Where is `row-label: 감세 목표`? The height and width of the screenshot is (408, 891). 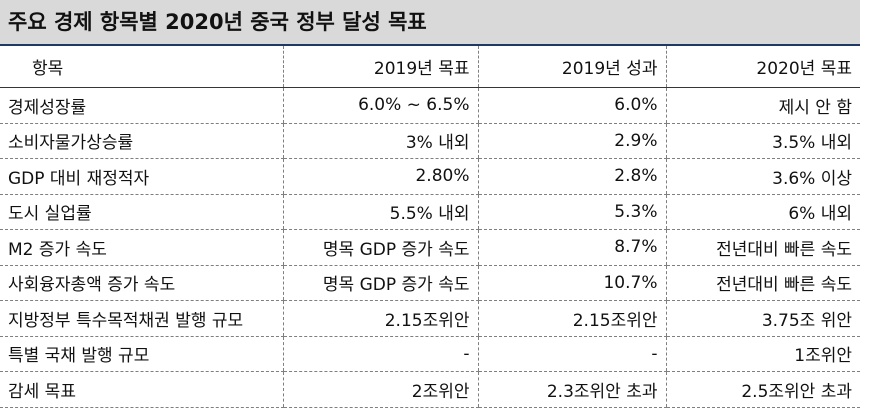
row-label: 감세 목표 is located at coordinates (141, 389).